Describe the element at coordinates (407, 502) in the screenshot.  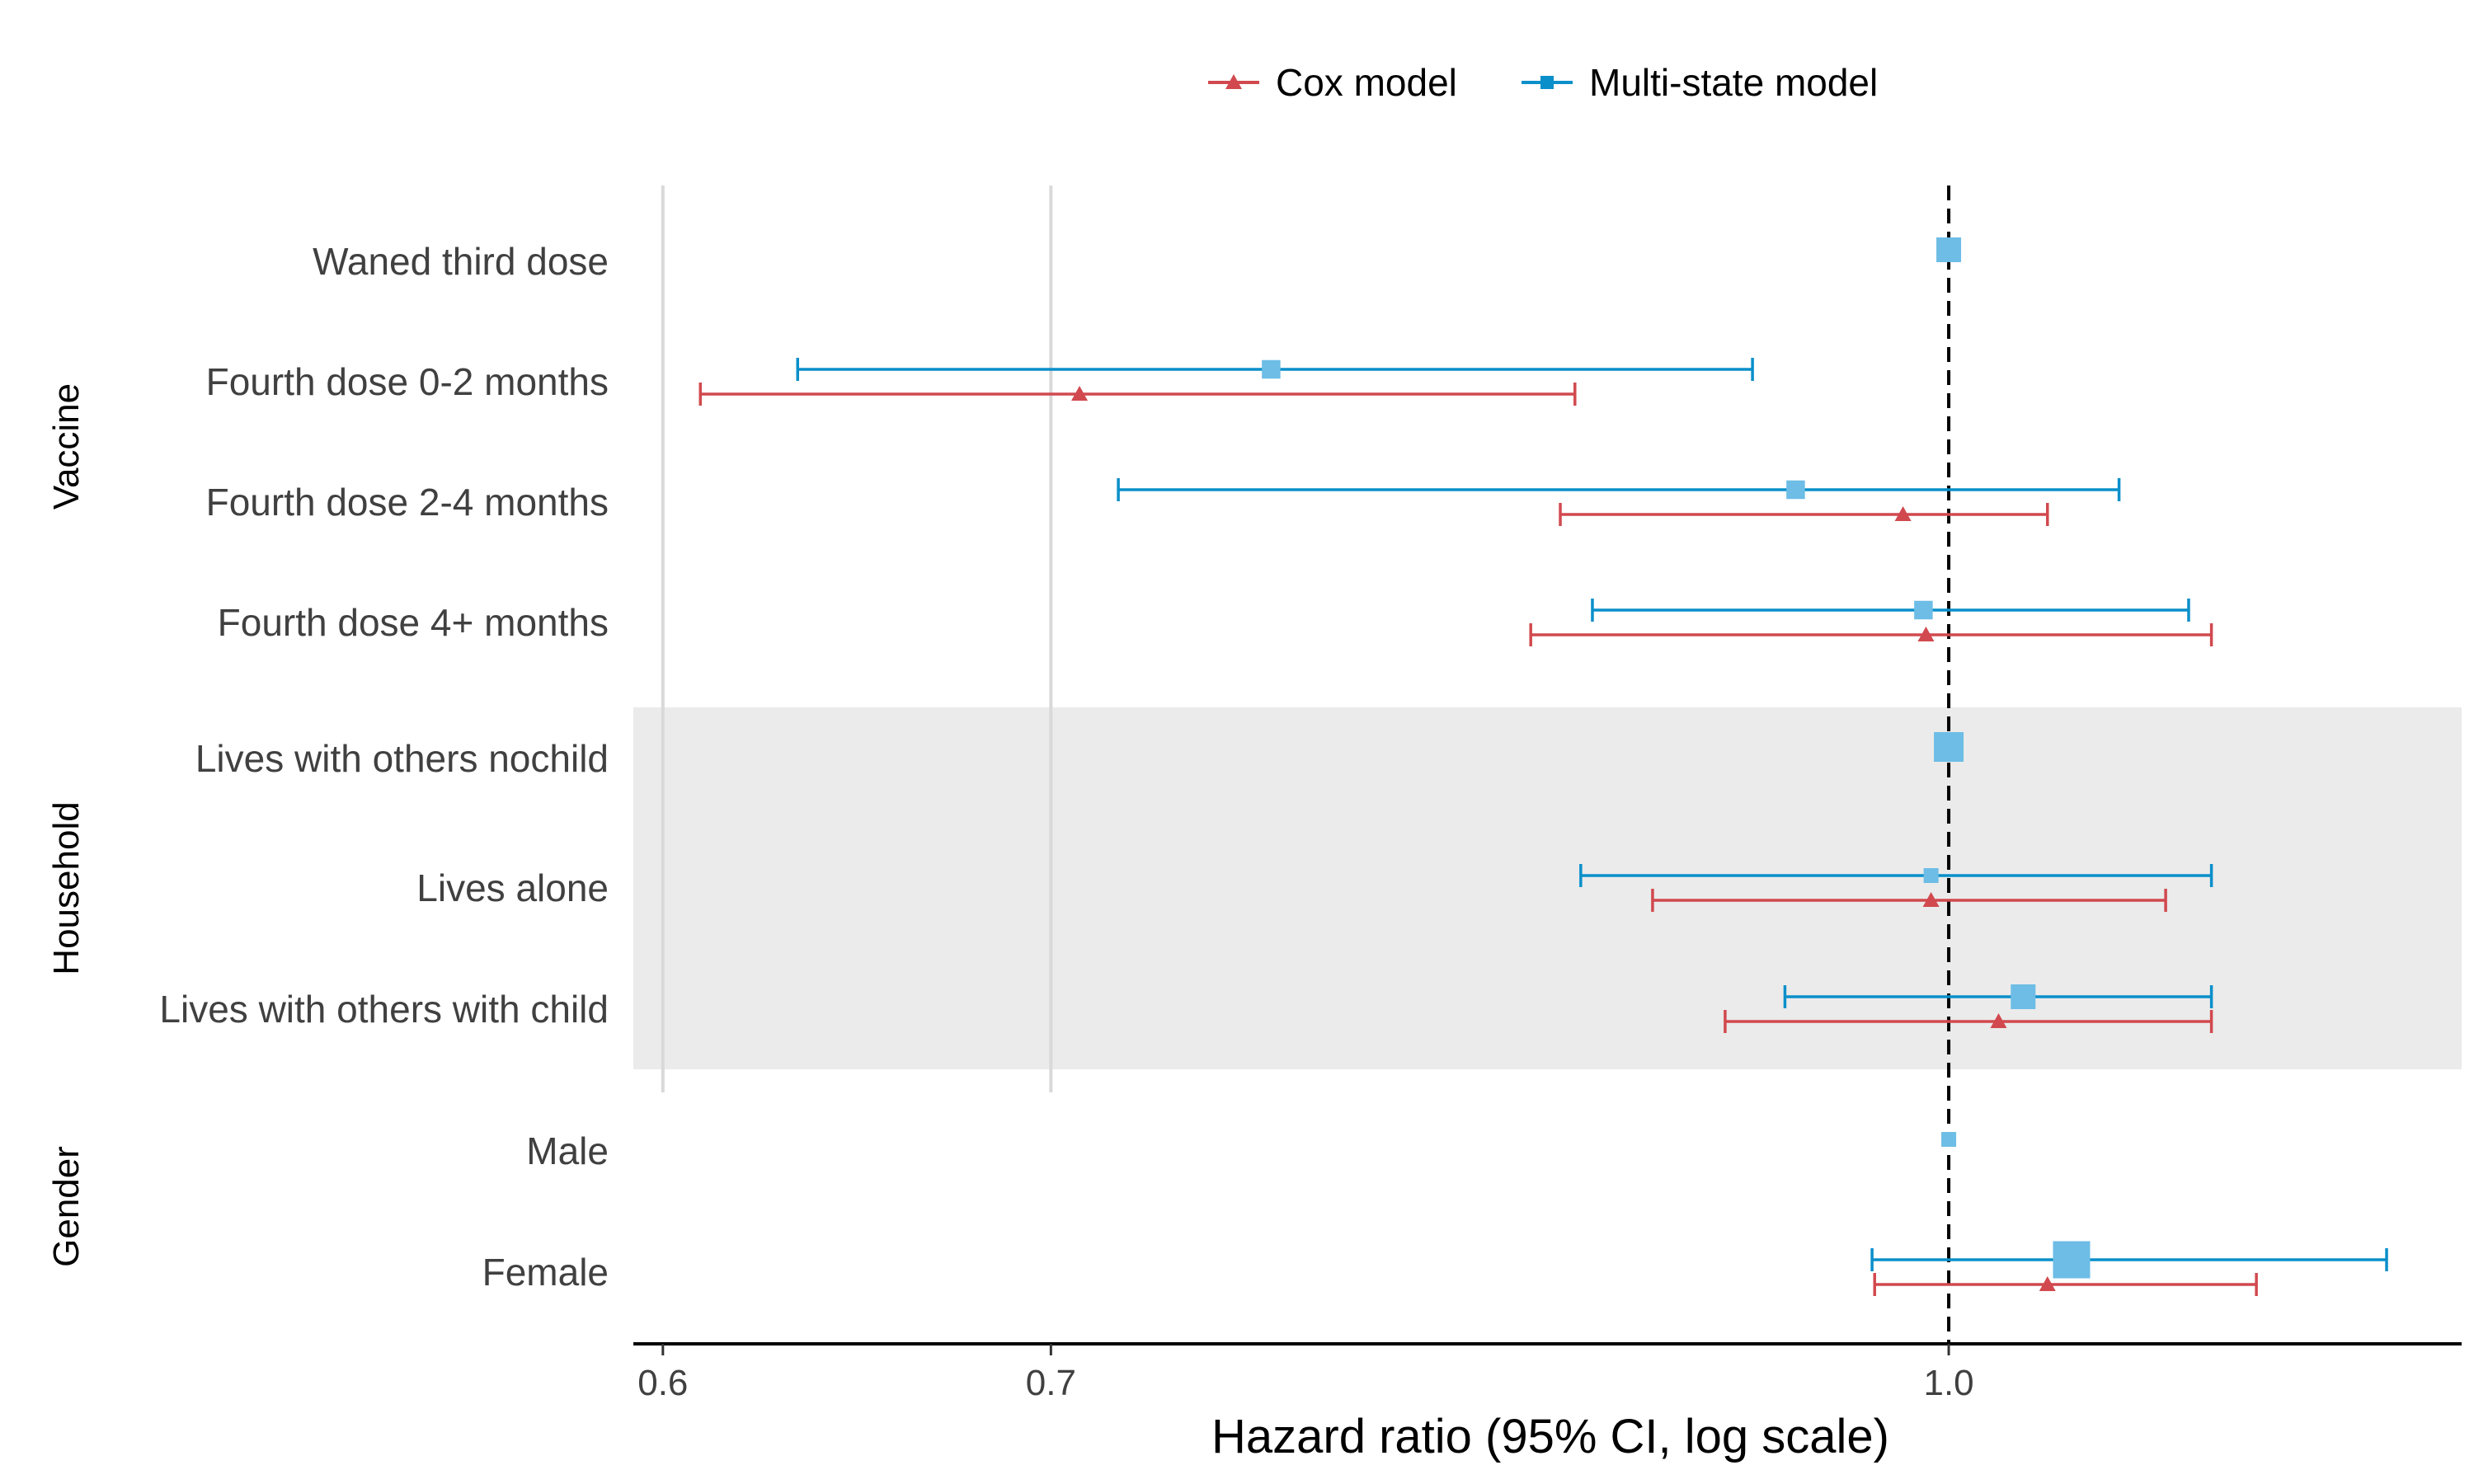
I see `row-label-fourth-dose-2-4-months: Fourth dose 2-4 months` at that location.